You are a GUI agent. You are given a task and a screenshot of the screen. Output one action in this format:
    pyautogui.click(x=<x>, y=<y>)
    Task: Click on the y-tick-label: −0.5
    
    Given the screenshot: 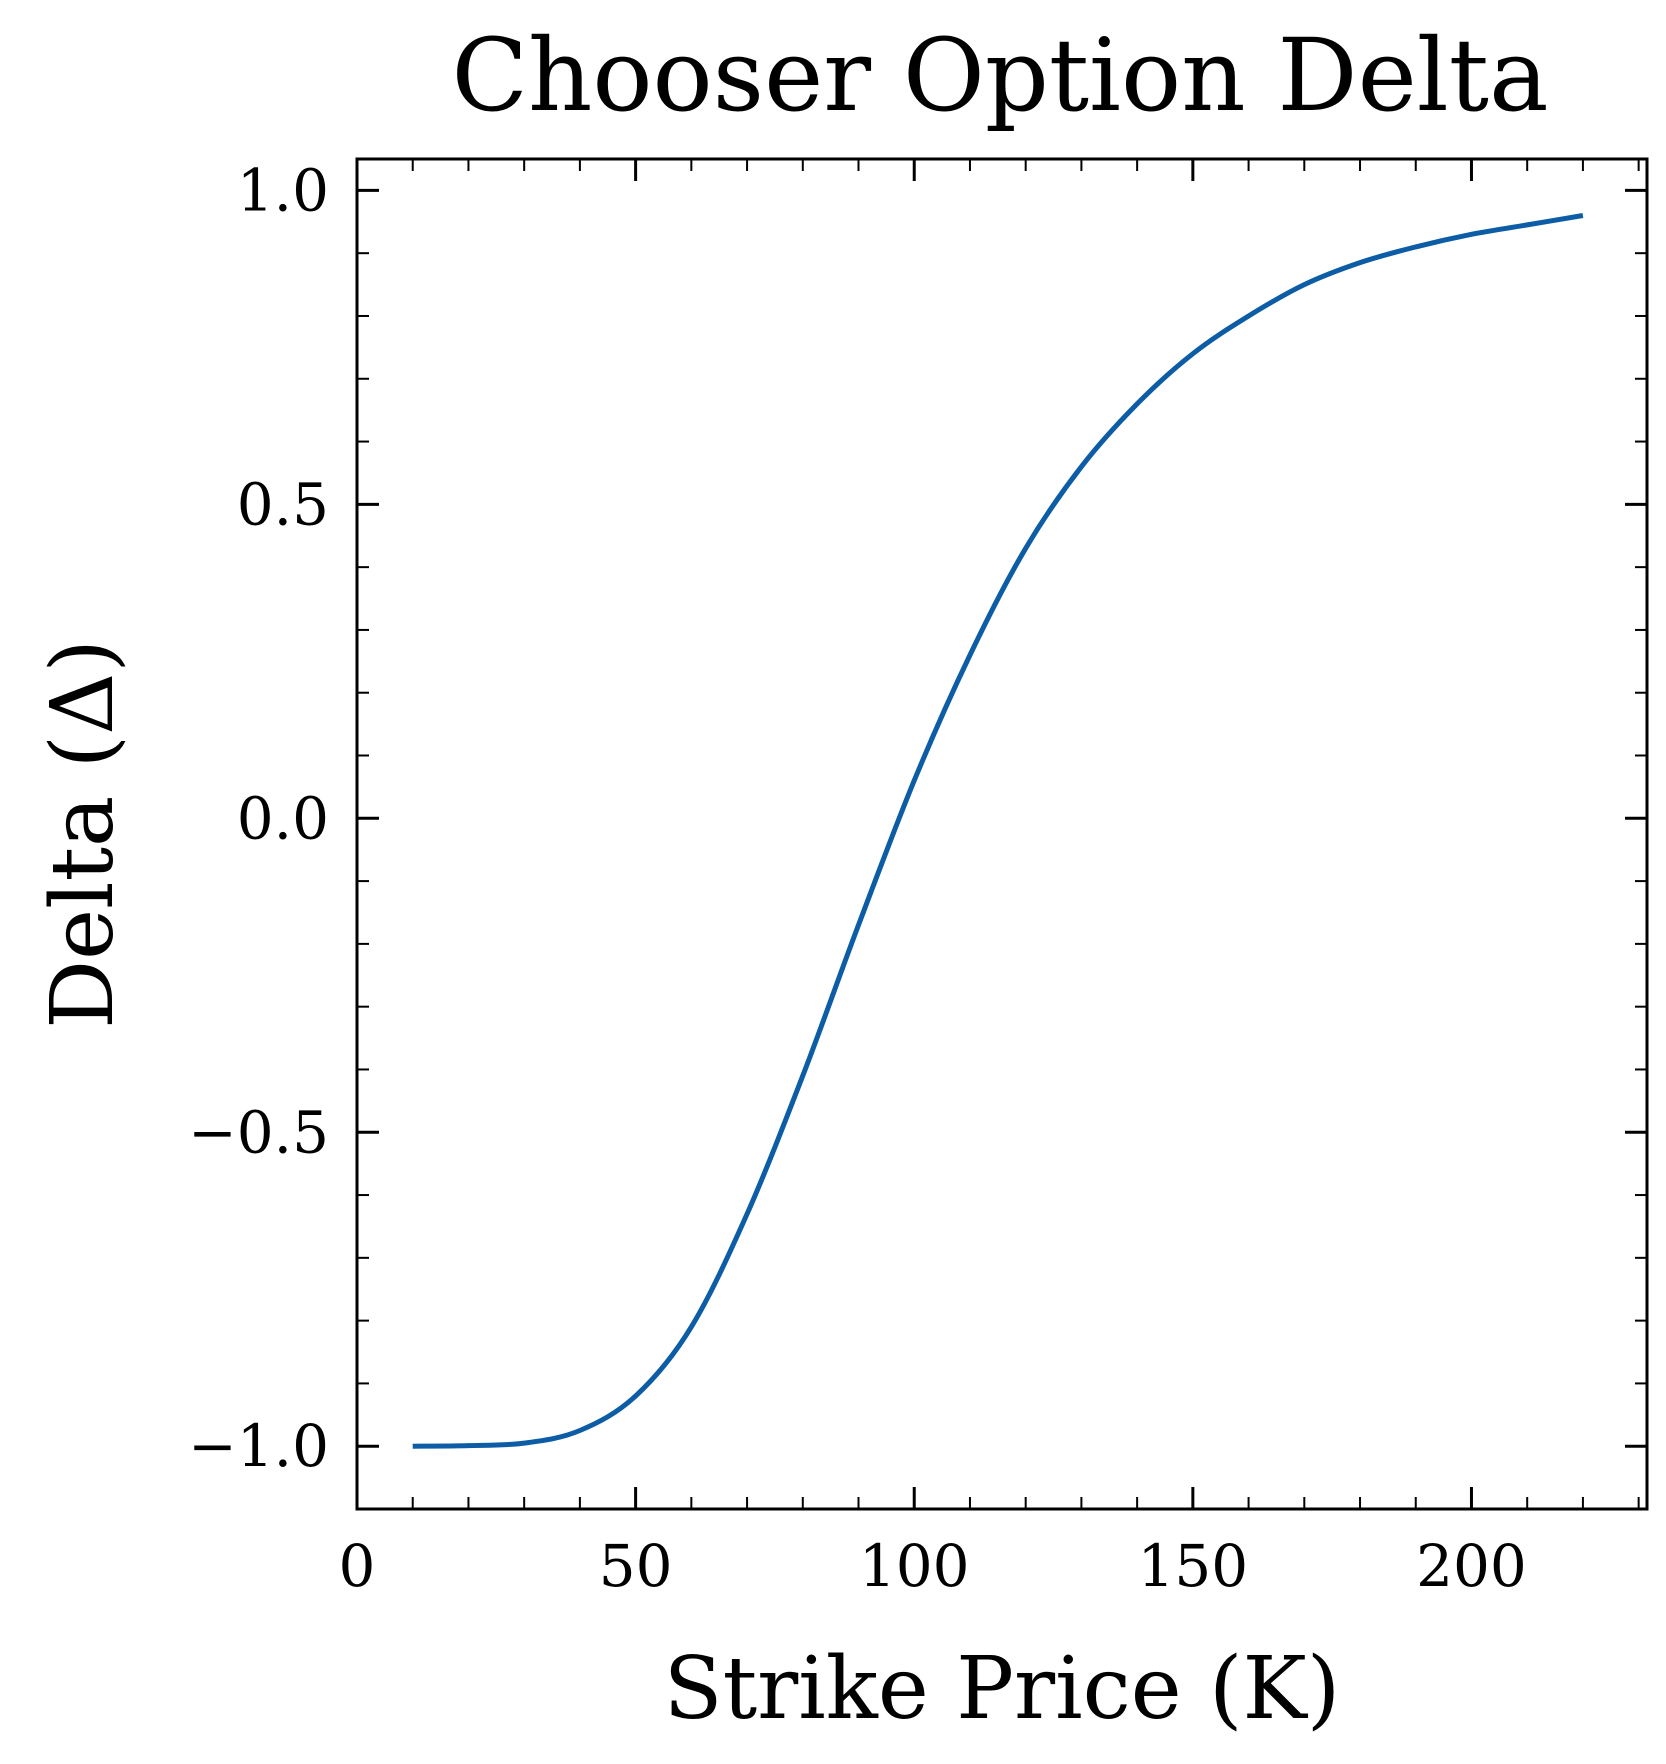 What is the action you would take?
    pyautogui.click(x=258, y=1132)
    